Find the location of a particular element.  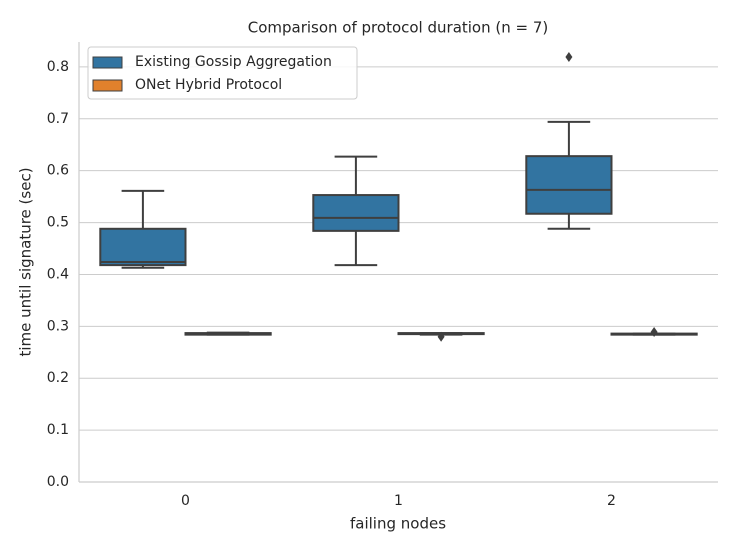

y-tick-label: 0.7 is located at coordinates (58, 119).